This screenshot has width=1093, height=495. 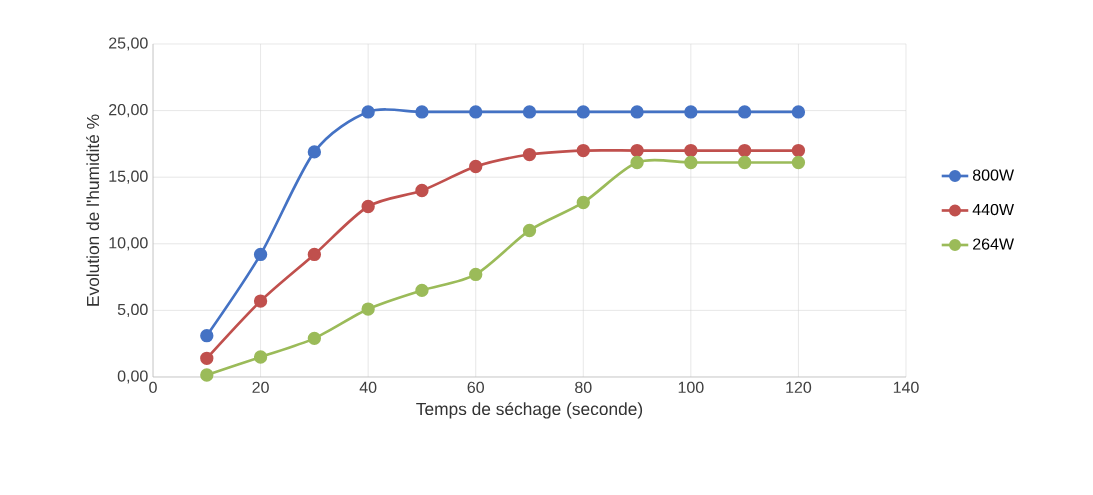 What do you see at coordinates (799, 387) in the screenshot?
I see `x-tick-label: 120` at bounding box center [799, 387].